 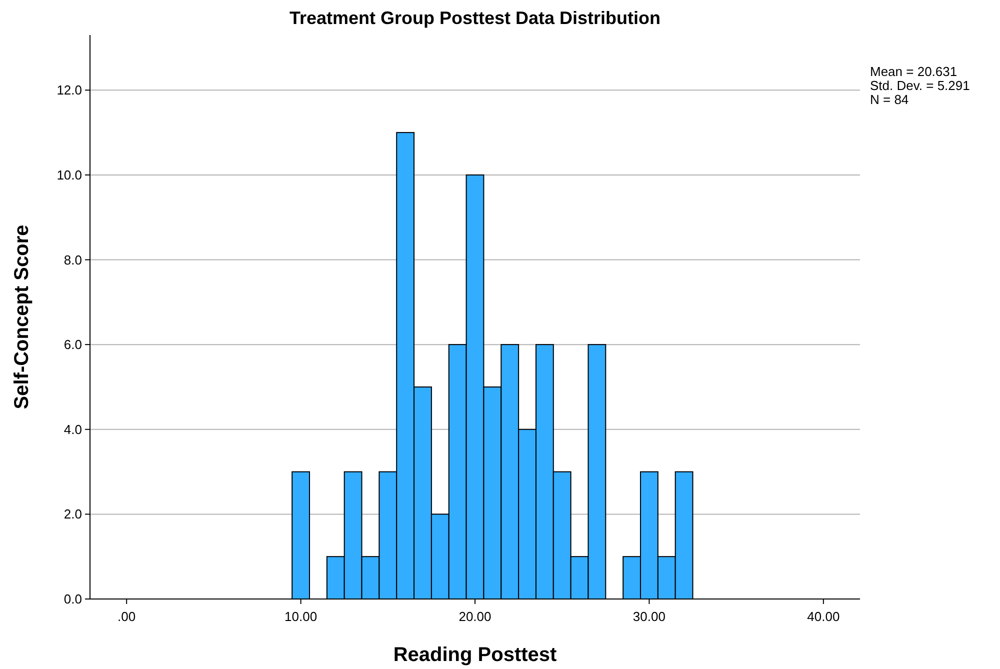 I want to click on x-tick-label: 30.00, so click(x=649, y=616).